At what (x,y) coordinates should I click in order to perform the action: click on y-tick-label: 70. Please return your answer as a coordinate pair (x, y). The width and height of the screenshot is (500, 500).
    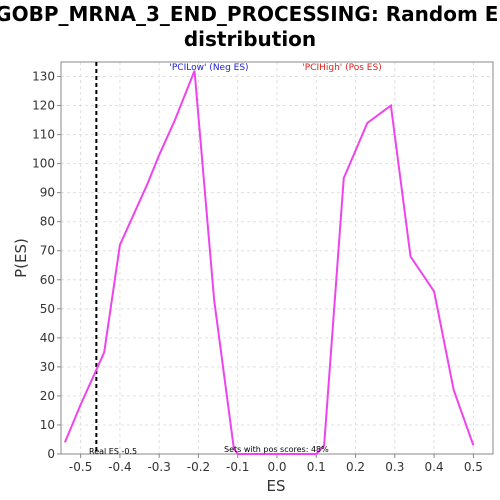
    Looking at the image, I should click on (47, 251).